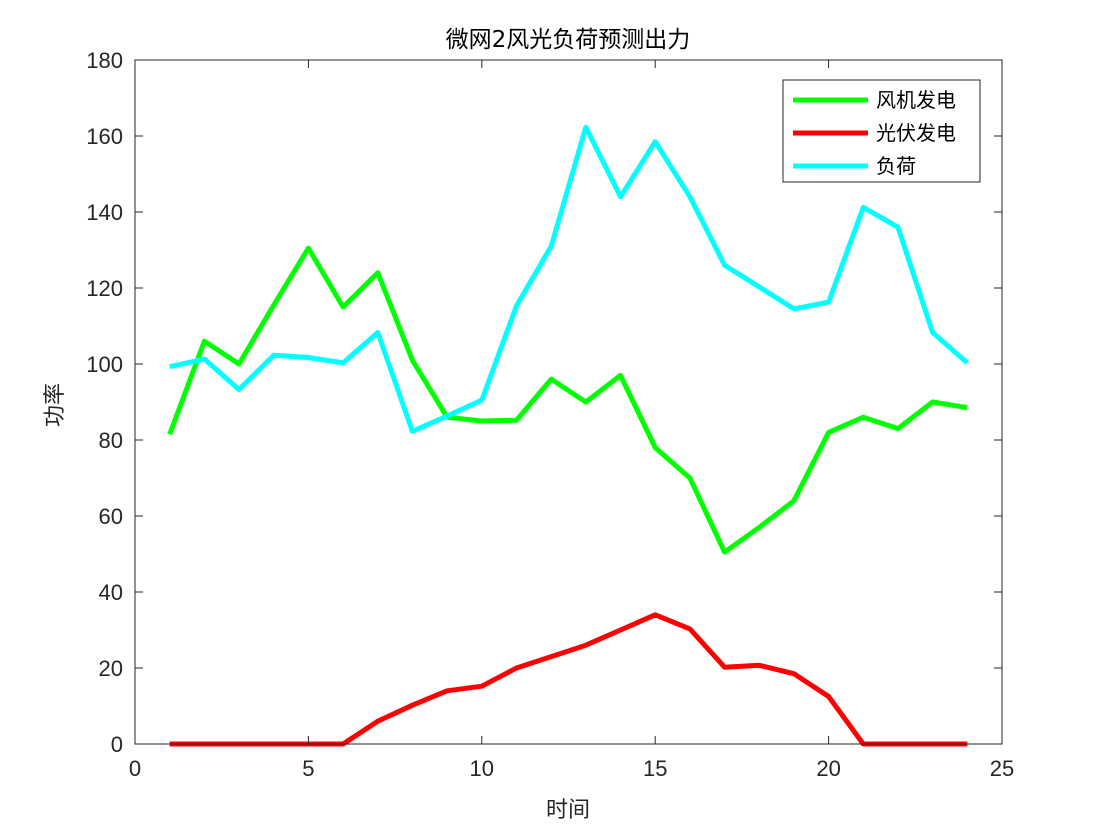  I want to click on y-tick-label: 80, so click(111, 440).